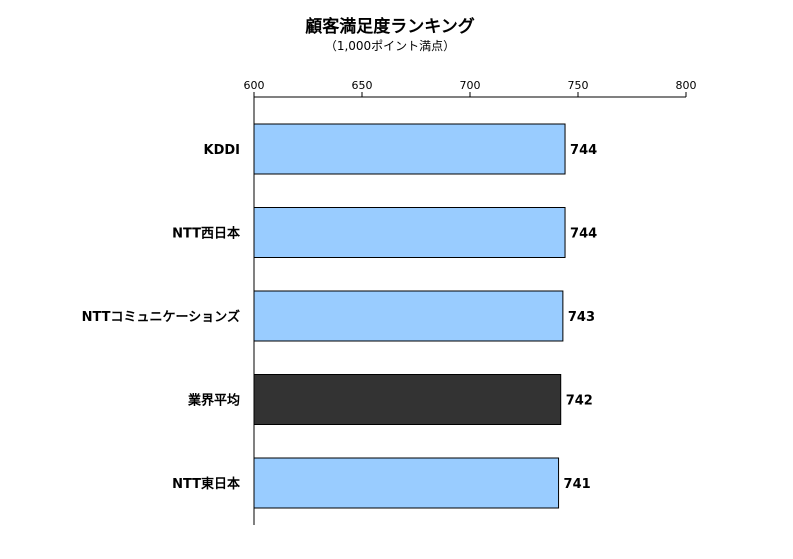 The image size is (793, 559). Describe the element at coordinates (579, 401) in the screenshot. I see `data-label: 742` at that location.